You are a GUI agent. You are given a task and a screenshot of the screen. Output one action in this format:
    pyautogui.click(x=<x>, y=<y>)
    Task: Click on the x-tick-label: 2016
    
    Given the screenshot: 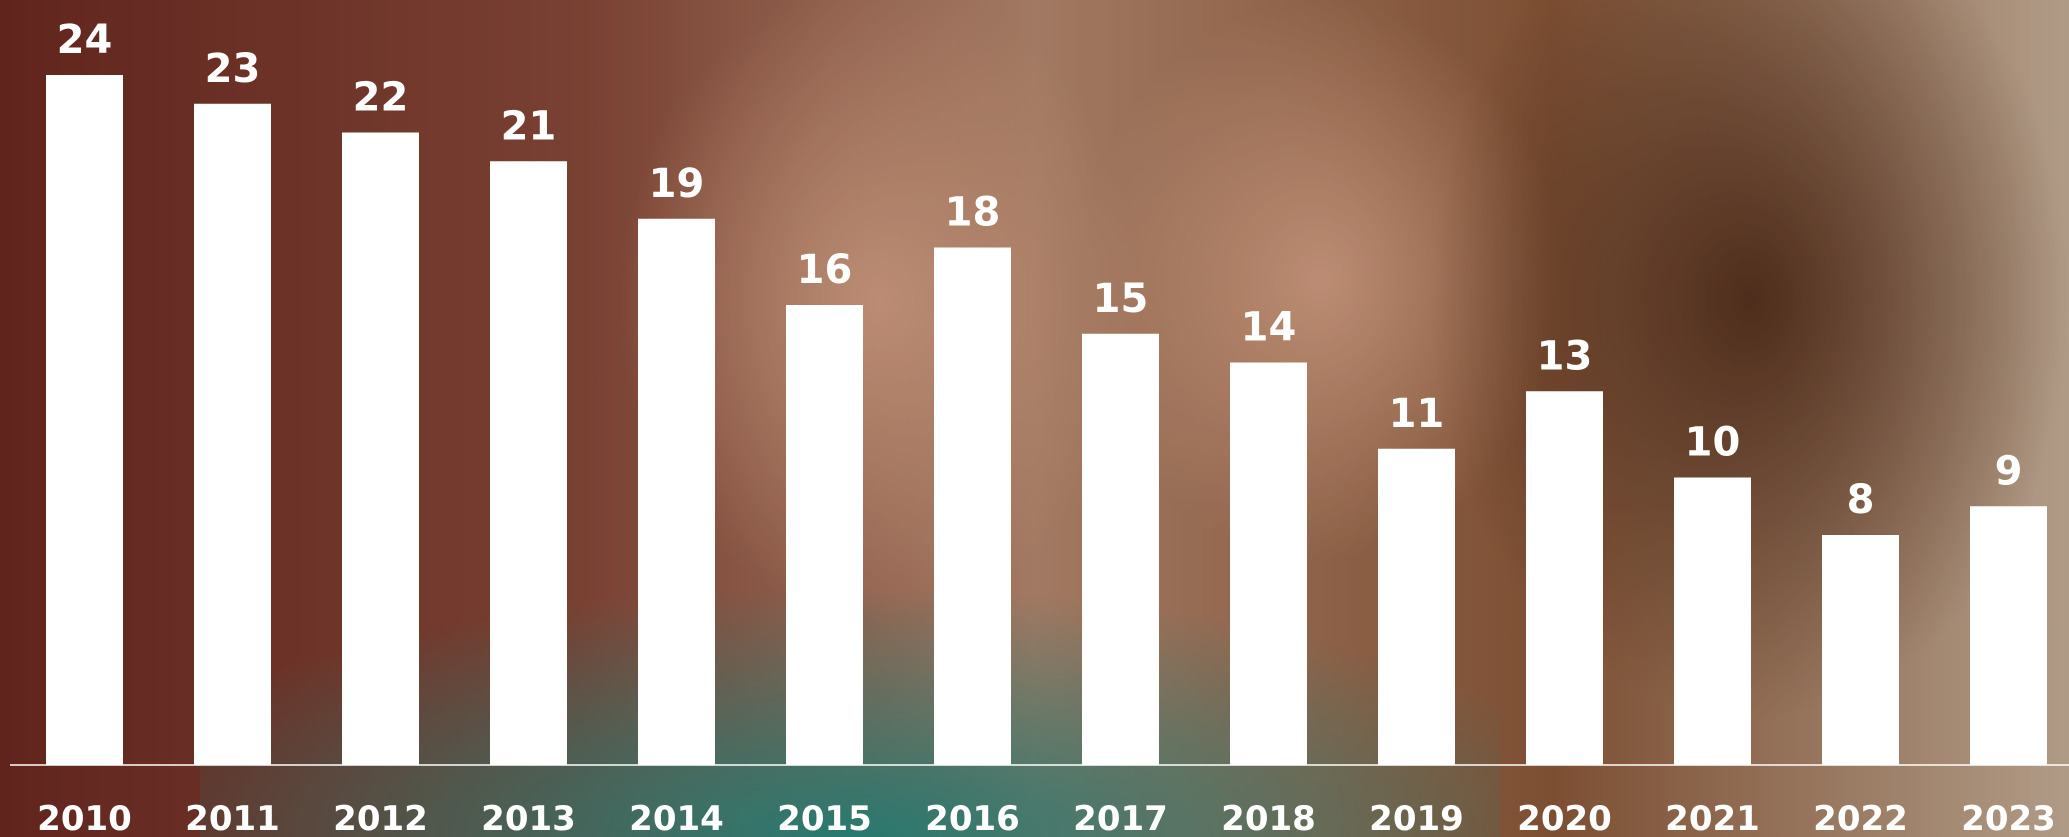 What is the action you would take?
    pyautogui.click(x=972, y=818)
    